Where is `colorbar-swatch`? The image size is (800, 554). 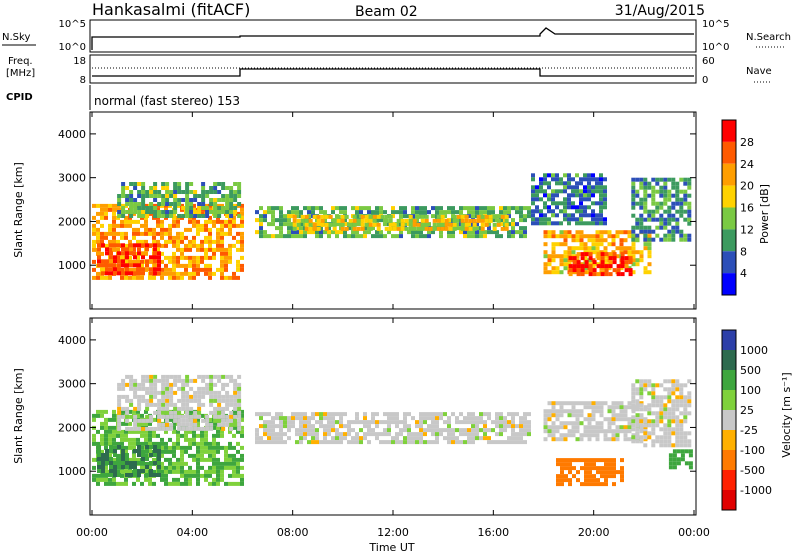
colorbar-swatch is located at coordinates (729, 131).